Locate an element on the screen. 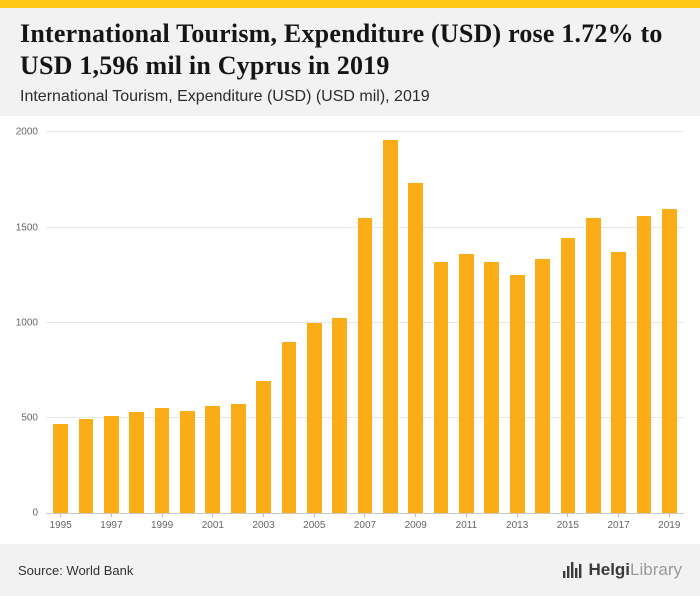 The image size is (700, 596). bar-2001 is located at coordinates (213, 460).